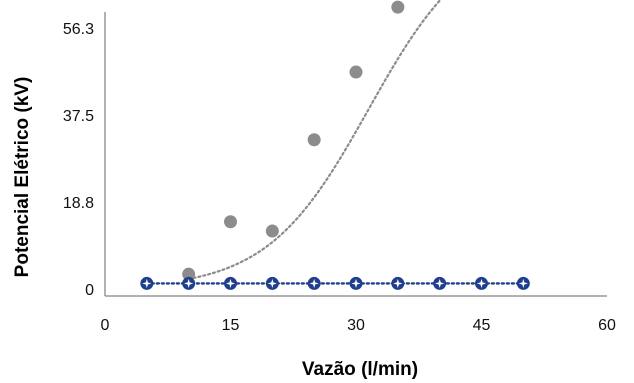 The width and height of the screenshot is (634, 383). I want to click on y-tick-label: 0, so click(89, 290).